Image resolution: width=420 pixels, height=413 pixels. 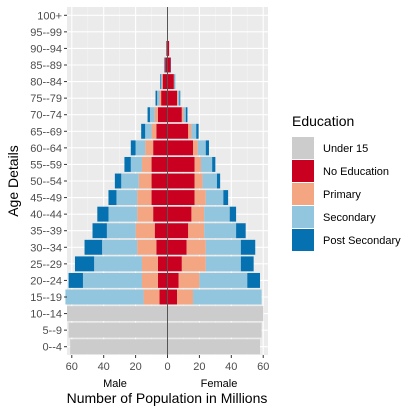 What do you see at coordinates (46, 182) in the screenshot?
I see `y-tick-label: 50--54` at bounding box center [46, 182].